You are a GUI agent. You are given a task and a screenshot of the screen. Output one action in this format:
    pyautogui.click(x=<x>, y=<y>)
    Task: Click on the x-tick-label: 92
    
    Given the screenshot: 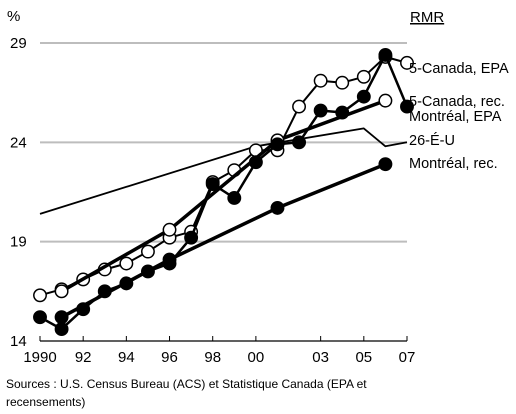 What is the action you would take?
    pyautogui.click(x=83, y=357)
    